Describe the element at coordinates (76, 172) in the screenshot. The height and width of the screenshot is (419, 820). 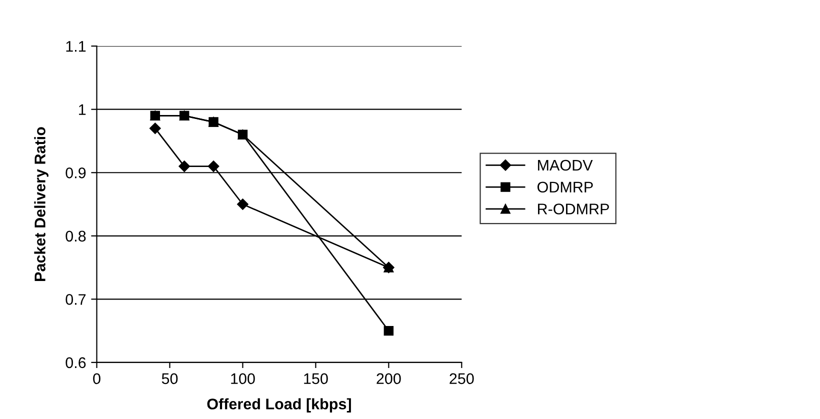
I see `y-tick-label: 0.9` at that location.